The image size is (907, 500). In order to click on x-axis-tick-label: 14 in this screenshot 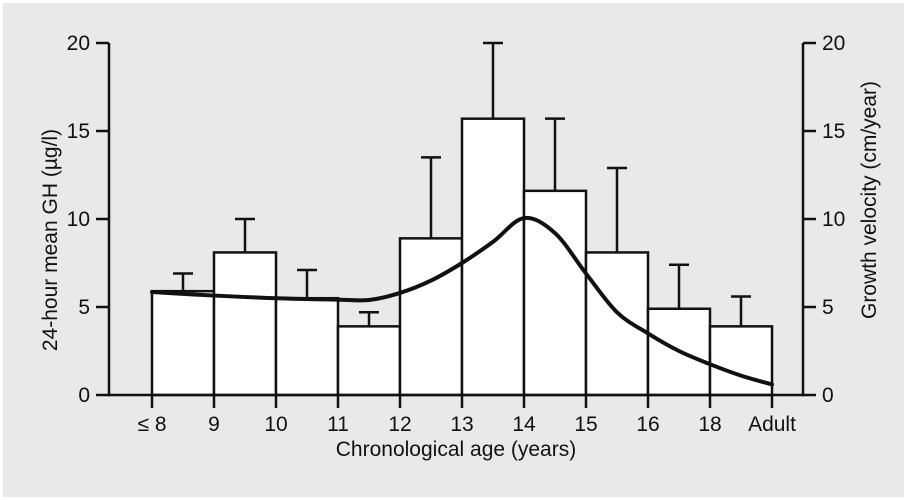, I will do `click(524, 424)`.